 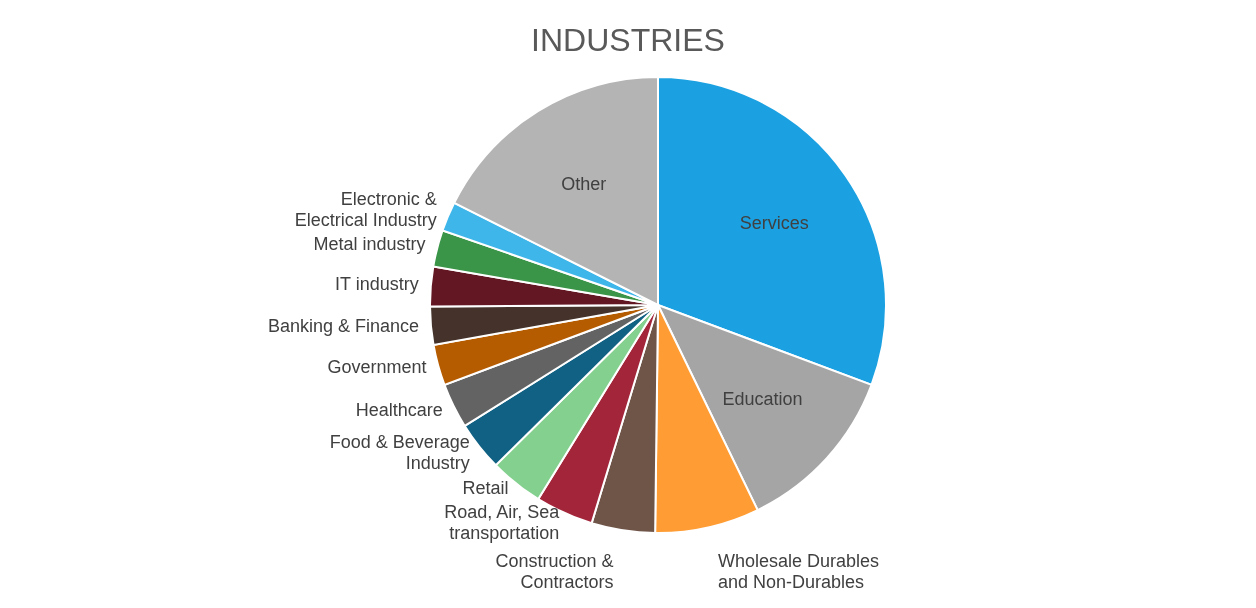 I want to click on slice-label: Food & Beverage Industry, so click(x=399, y=453).